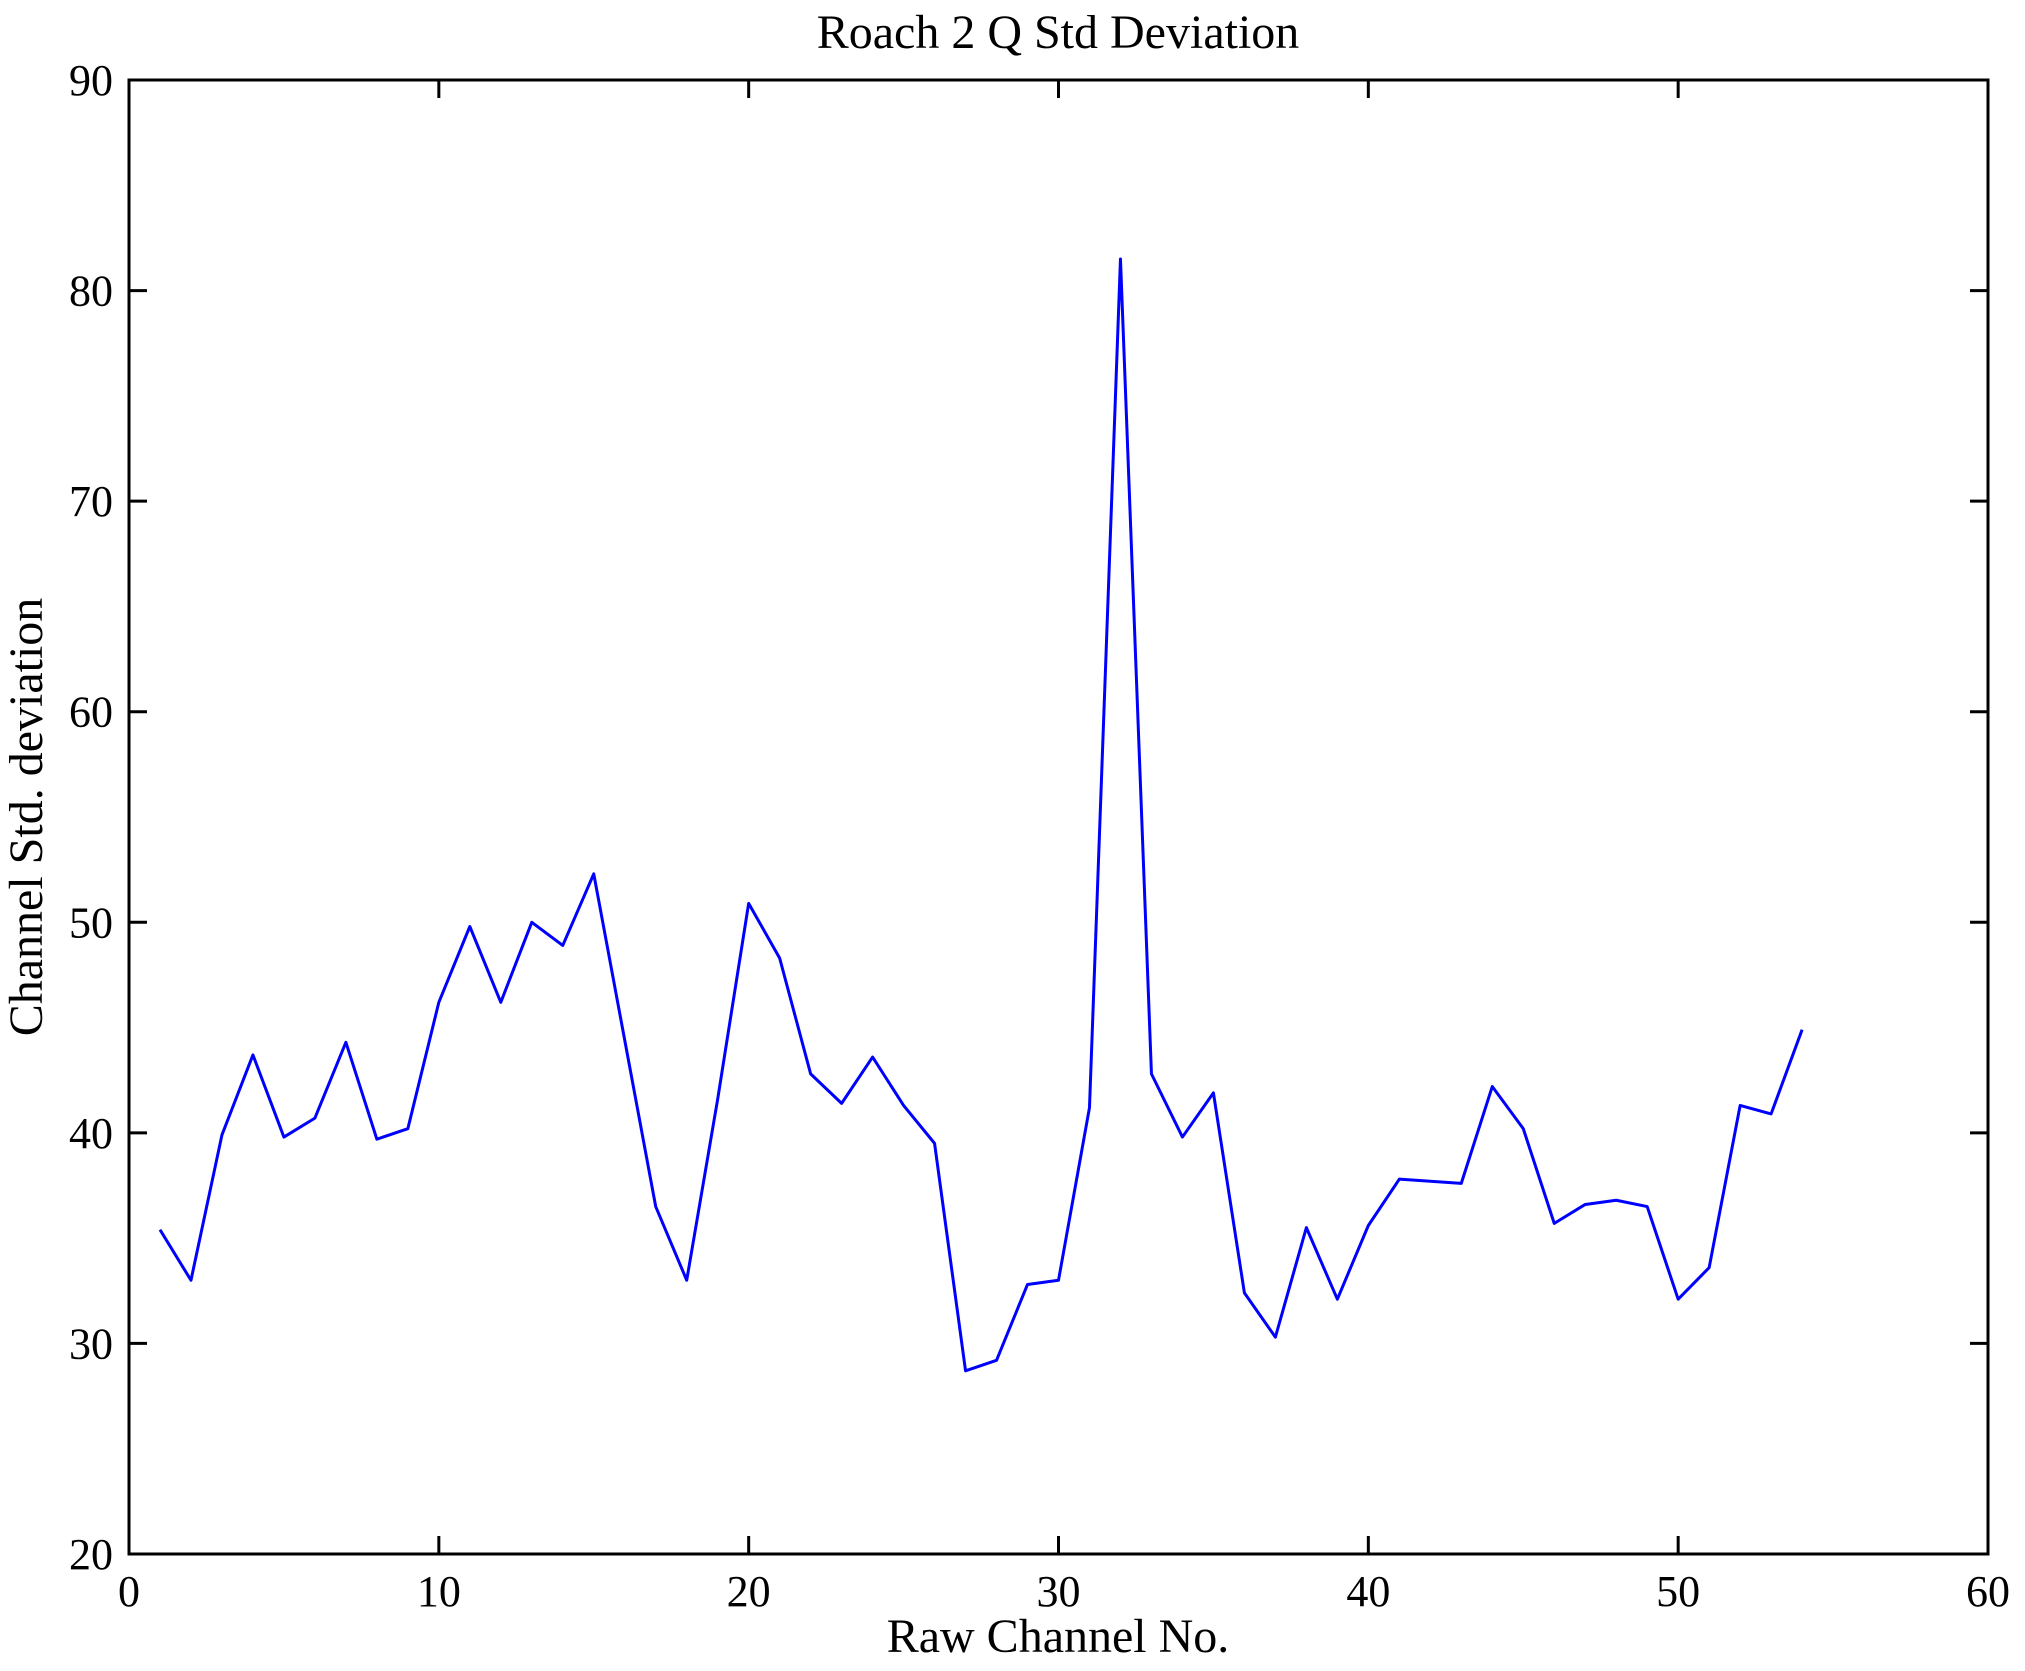 This screenshot has height=1671, width=2025. What do you see at coordinates (1058, 32) in the screenshot?
I see `chart-title: Roach 2 Q Std Deviation` at bounding box center [1058, 32].